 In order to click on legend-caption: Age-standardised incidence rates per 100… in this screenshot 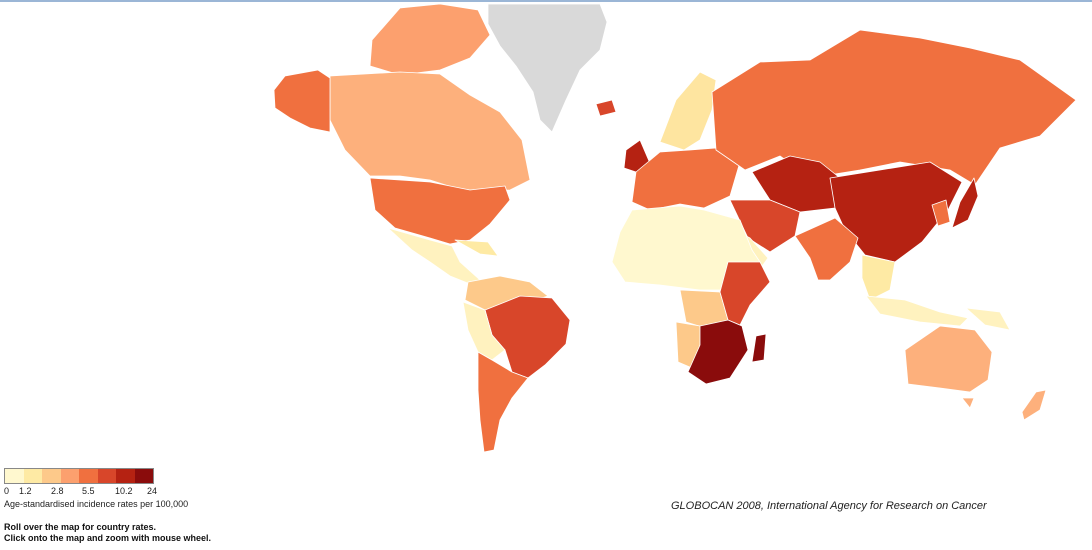, I will do `click(96, 504)`.